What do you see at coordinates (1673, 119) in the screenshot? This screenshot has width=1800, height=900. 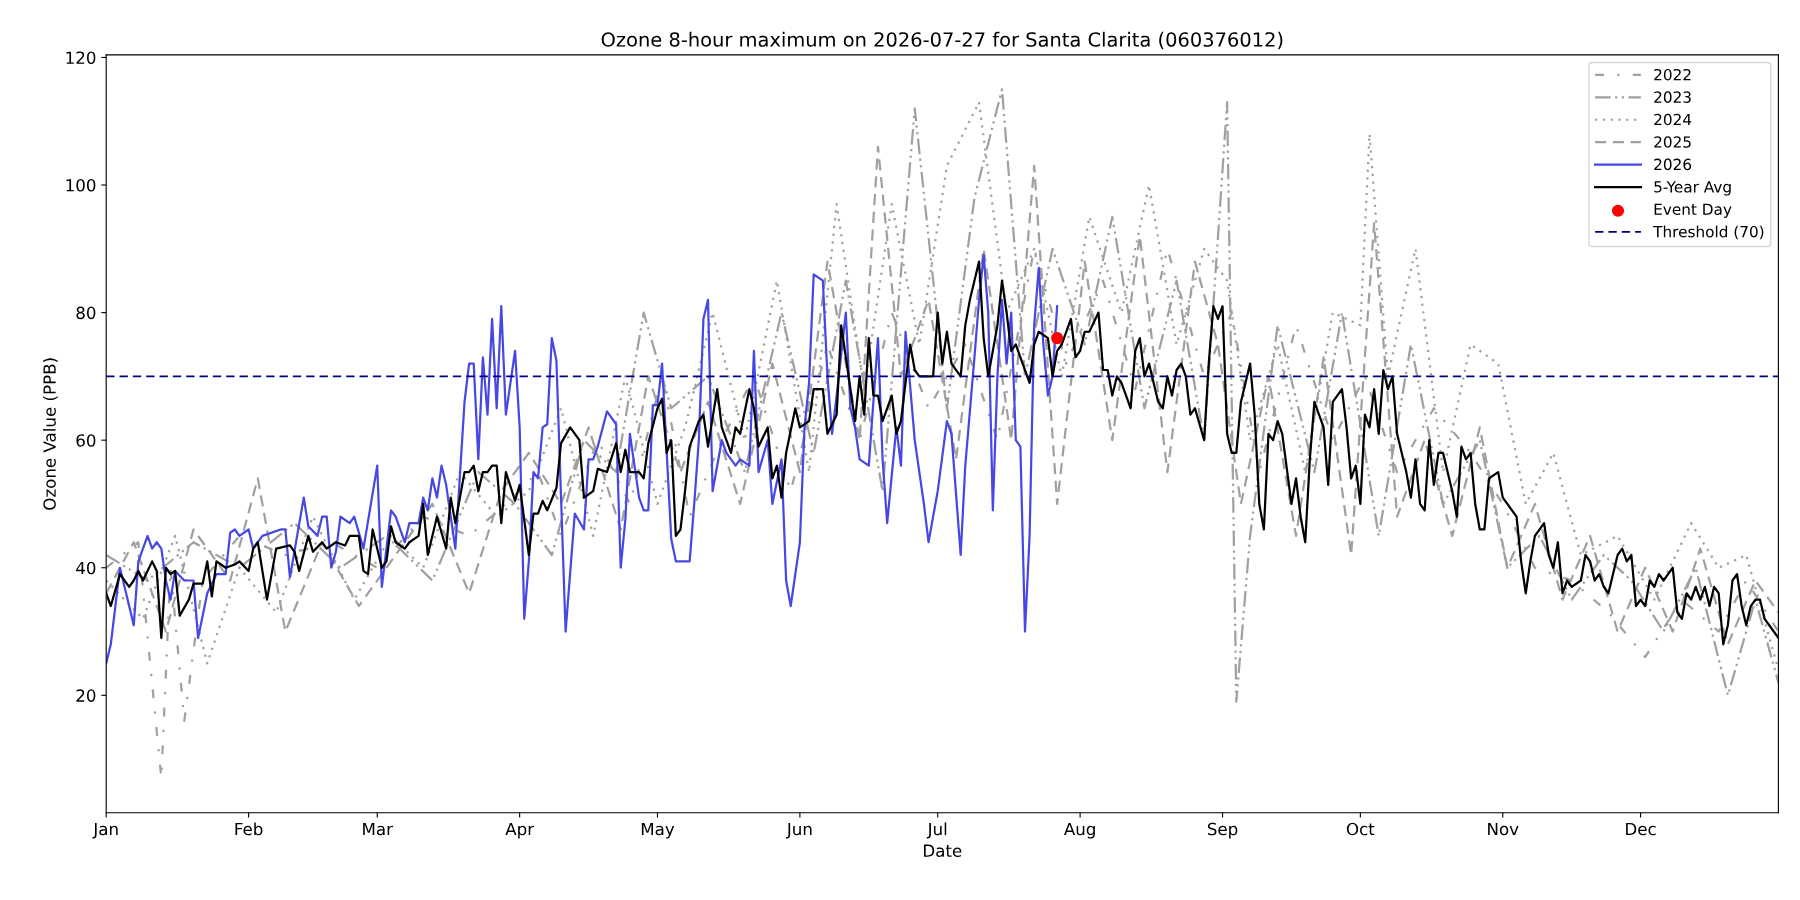 I see `legend-label: 2024` at bounding box center [1673, 119].